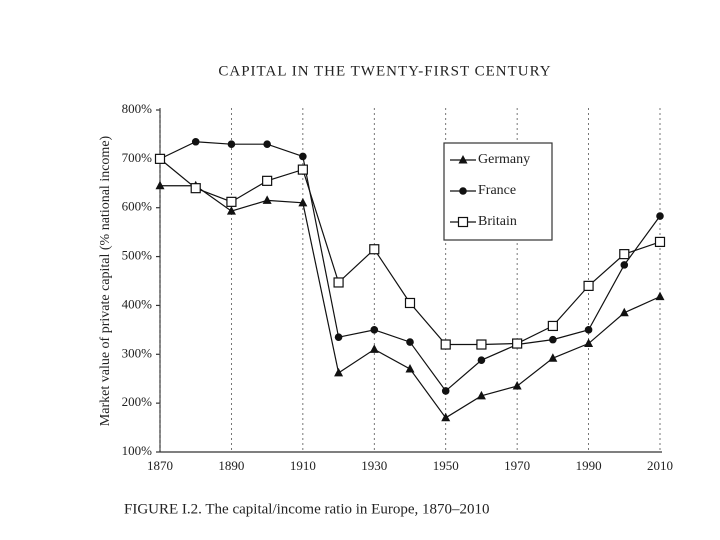 The image size is (720, 540). Describe the element at coordinates (517, 465) in the screenshot. I see `x-tick-label: 1970` at that location.